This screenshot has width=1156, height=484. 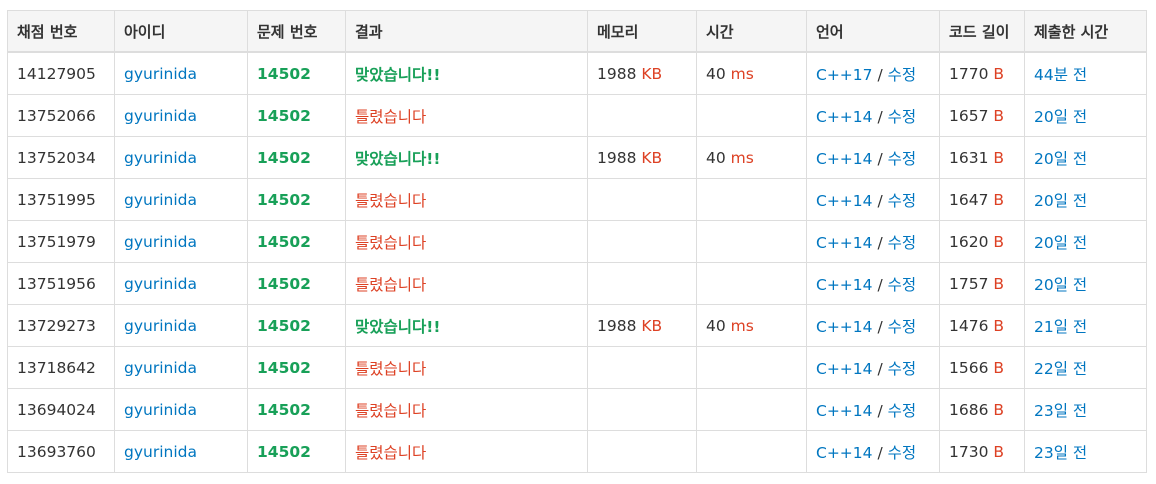 I want to click on code-length-value: 1631, so click(x=969, y=157).